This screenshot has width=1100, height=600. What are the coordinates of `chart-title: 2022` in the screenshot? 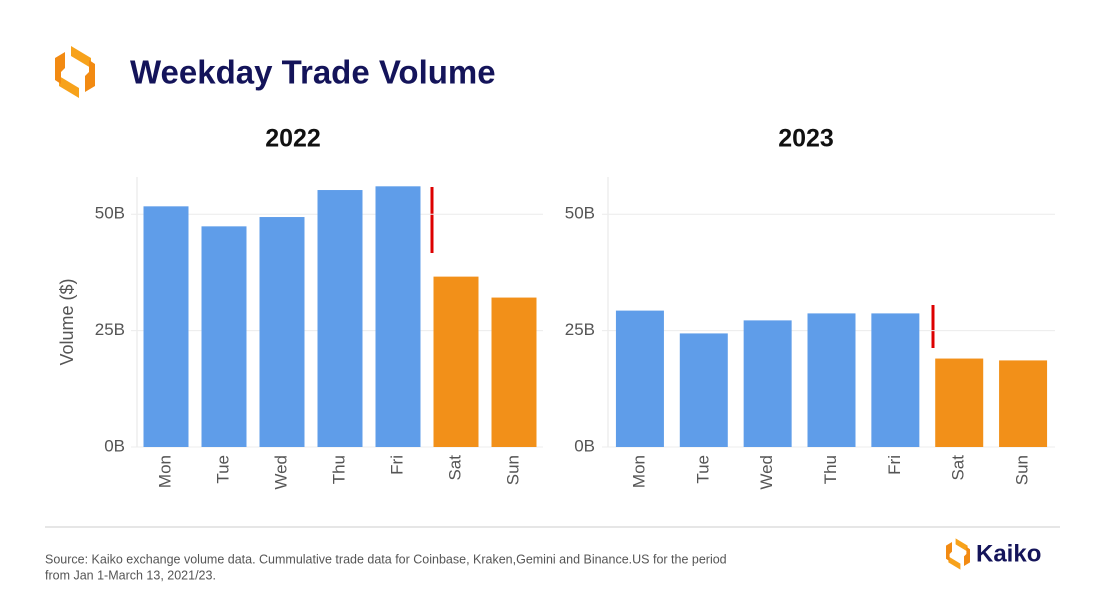 It's located at (293, 139).